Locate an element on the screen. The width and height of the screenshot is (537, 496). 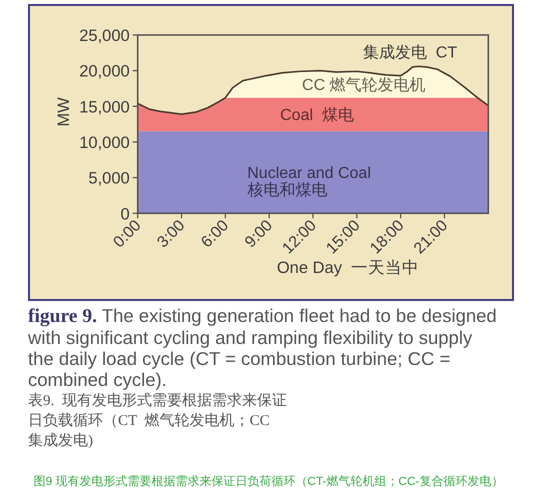
x-tick-label: 3:00 is located at coordinates (171, 234).